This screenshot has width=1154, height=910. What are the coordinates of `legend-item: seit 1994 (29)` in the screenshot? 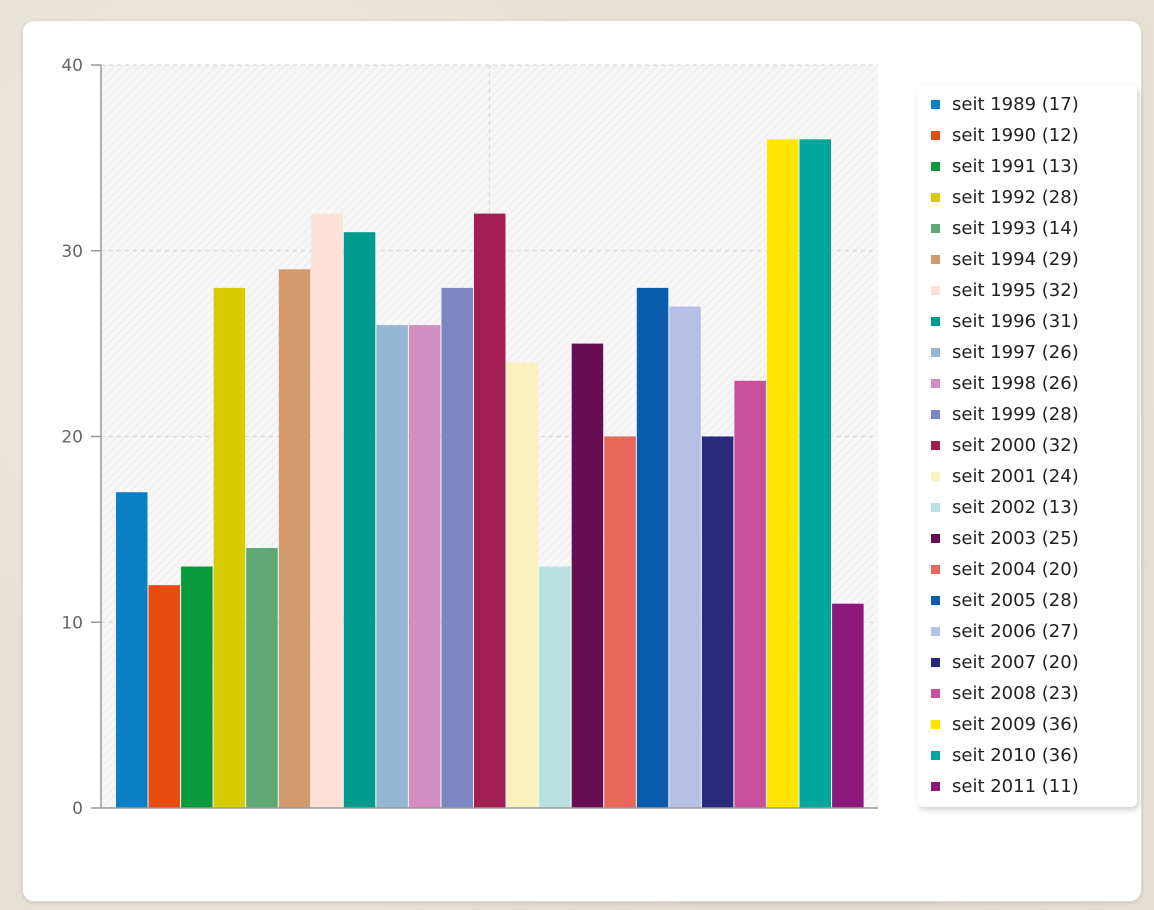 It's located at (1034, 259).